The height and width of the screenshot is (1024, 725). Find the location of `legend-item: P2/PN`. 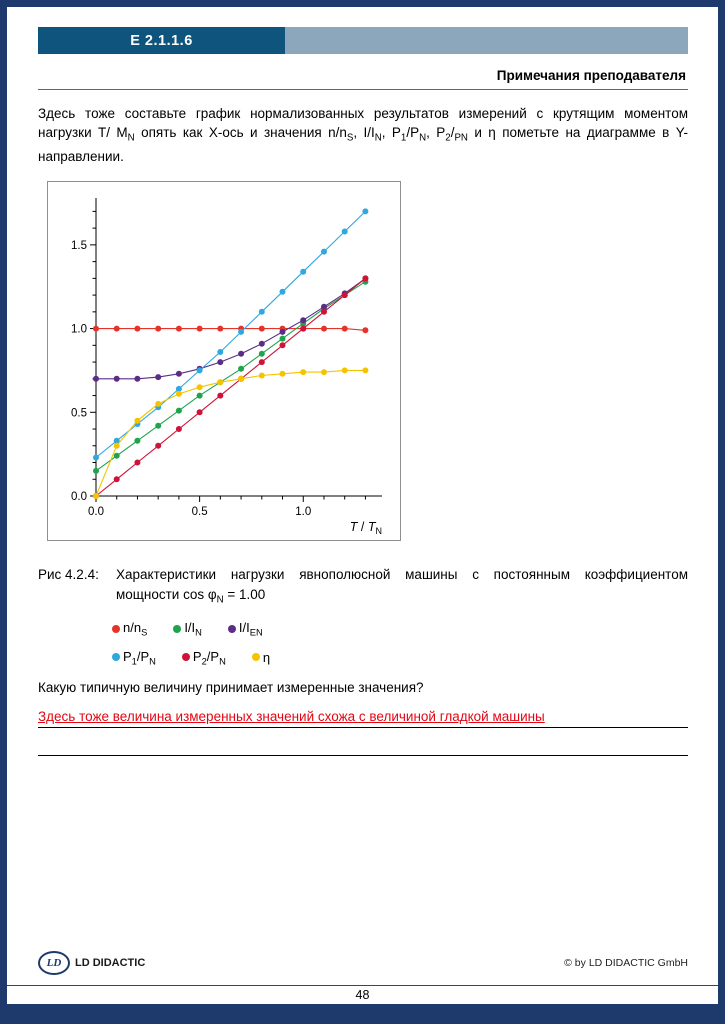

legend-item: P2/PN is located at coordinates (203, 657).